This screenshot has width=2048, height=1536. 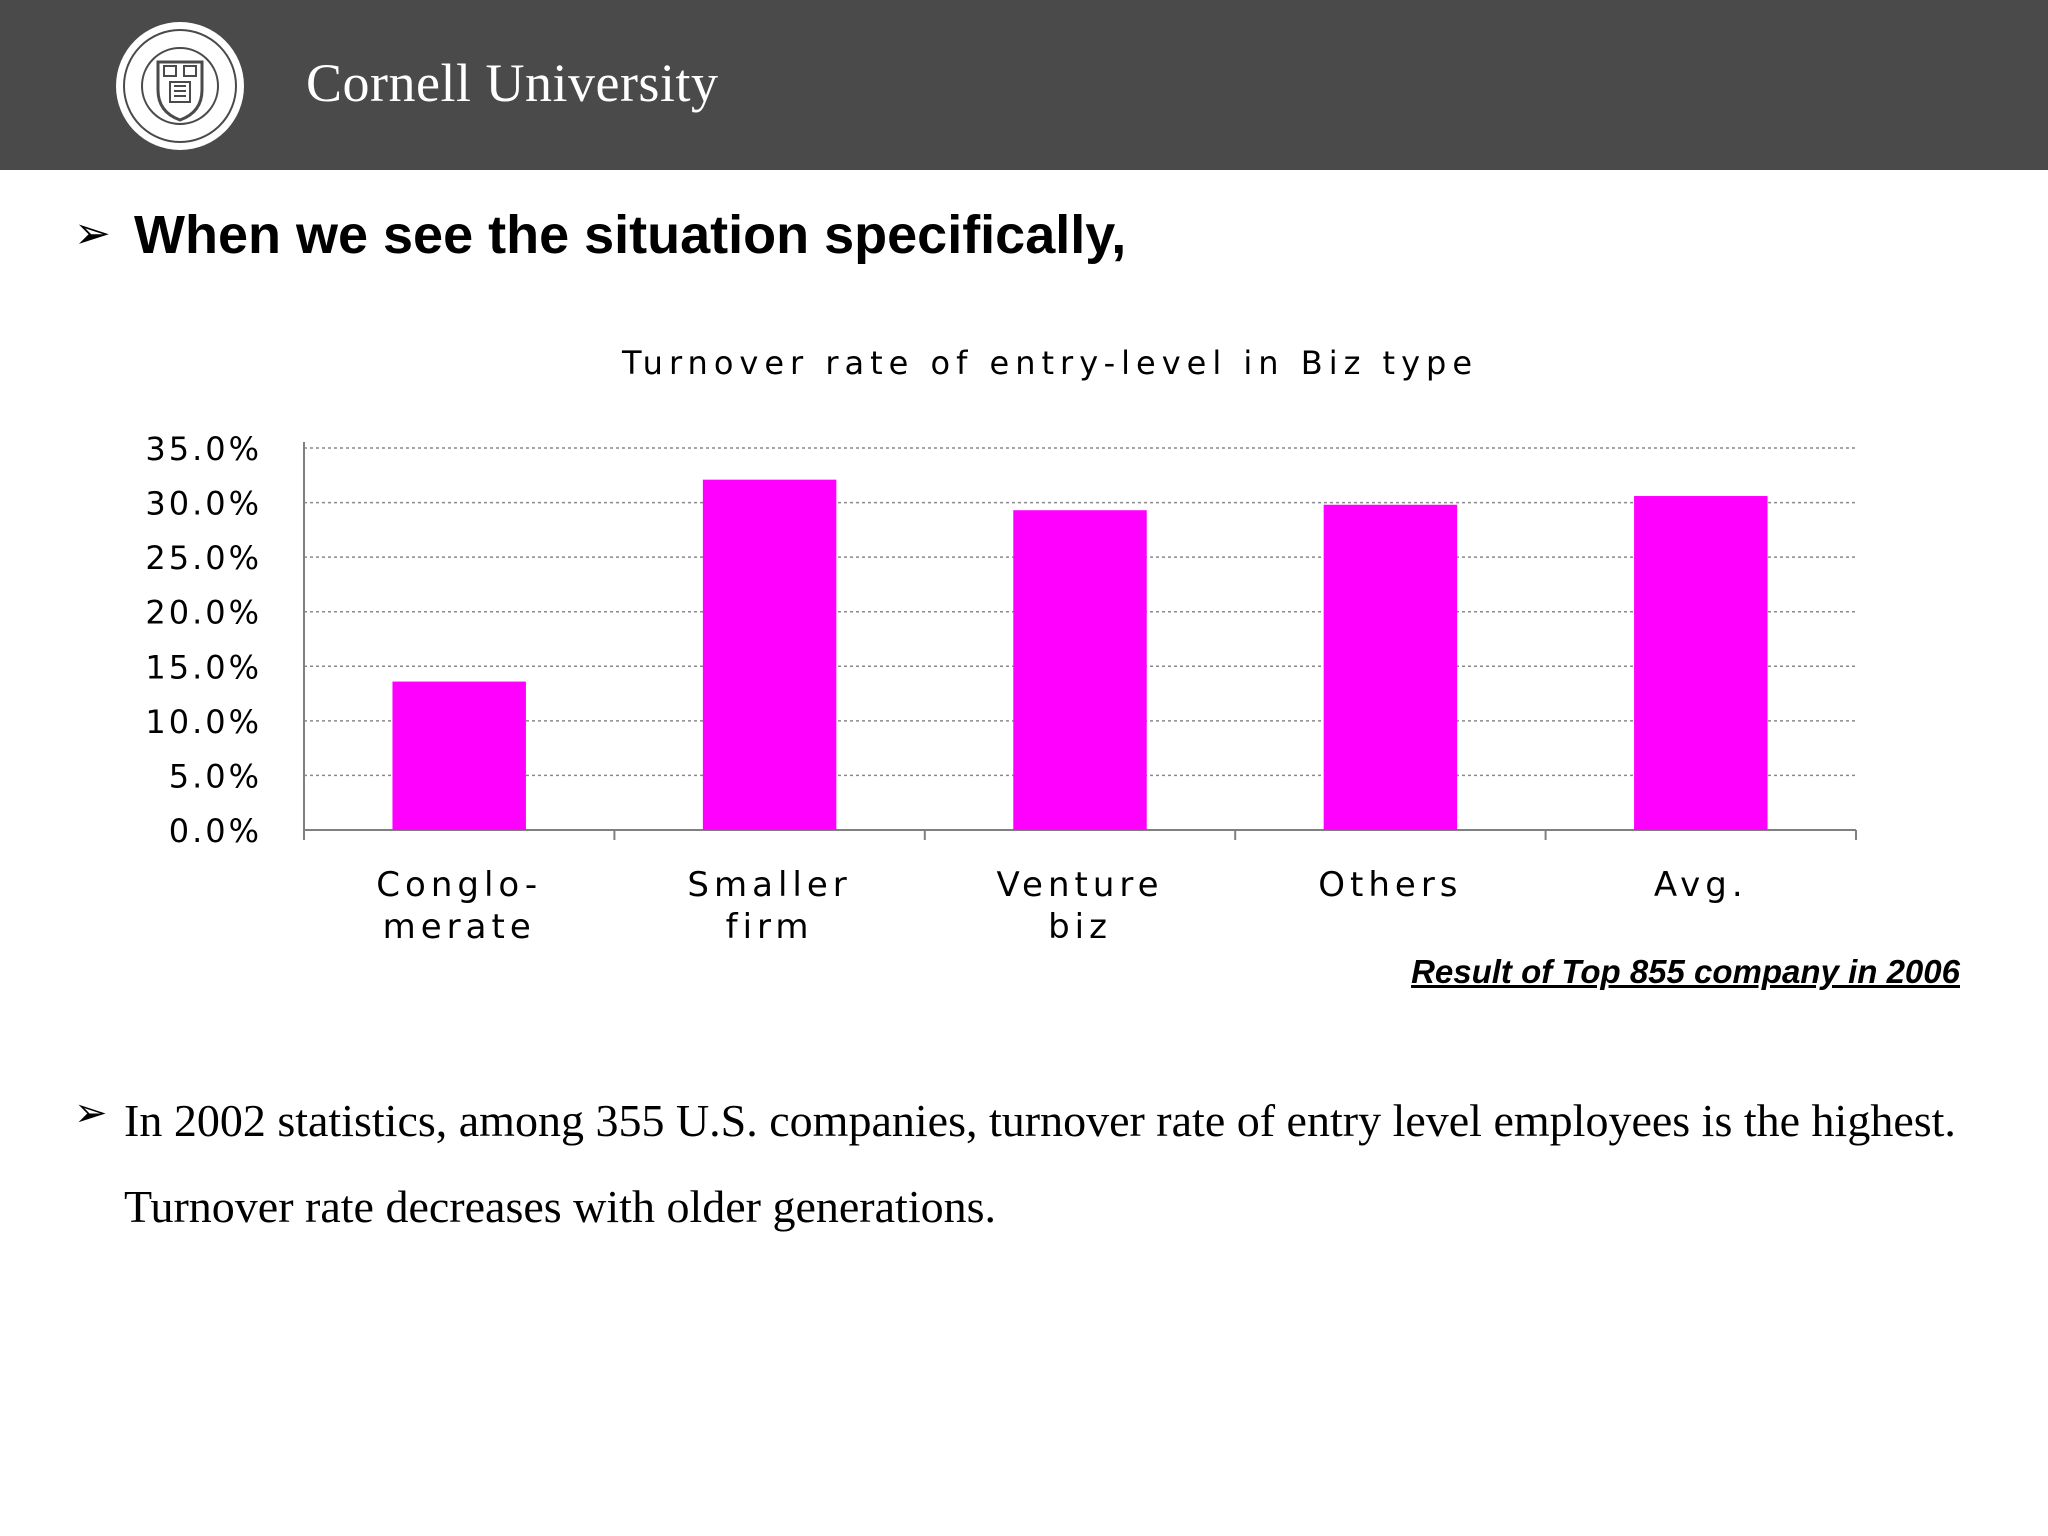 What do you see at coordinates (203, 504) in the screenshot?
I see `y-tick-label: 30.0%` at bounding box center [203, 504].